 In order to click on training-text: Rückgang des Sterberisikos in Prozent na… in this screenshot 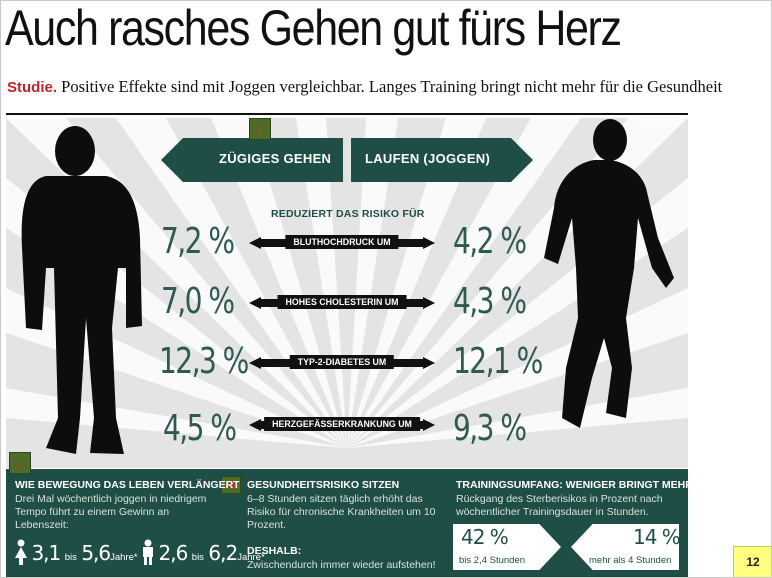, I will do `click(559, 505)`.